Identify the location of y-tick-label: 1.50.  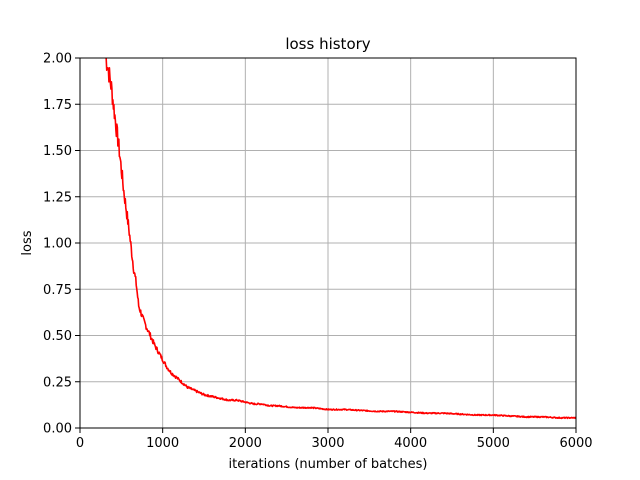
(57, 151).